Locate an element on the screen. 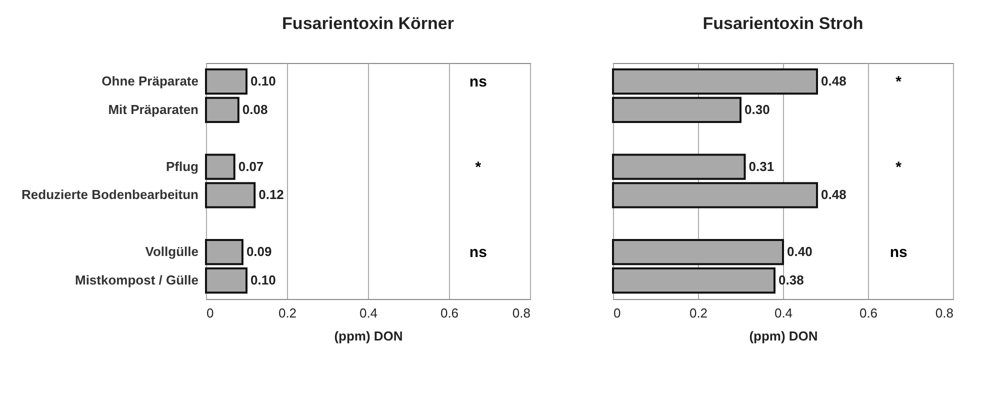  data-label: 0.40 is located at coordinates (799, 252).